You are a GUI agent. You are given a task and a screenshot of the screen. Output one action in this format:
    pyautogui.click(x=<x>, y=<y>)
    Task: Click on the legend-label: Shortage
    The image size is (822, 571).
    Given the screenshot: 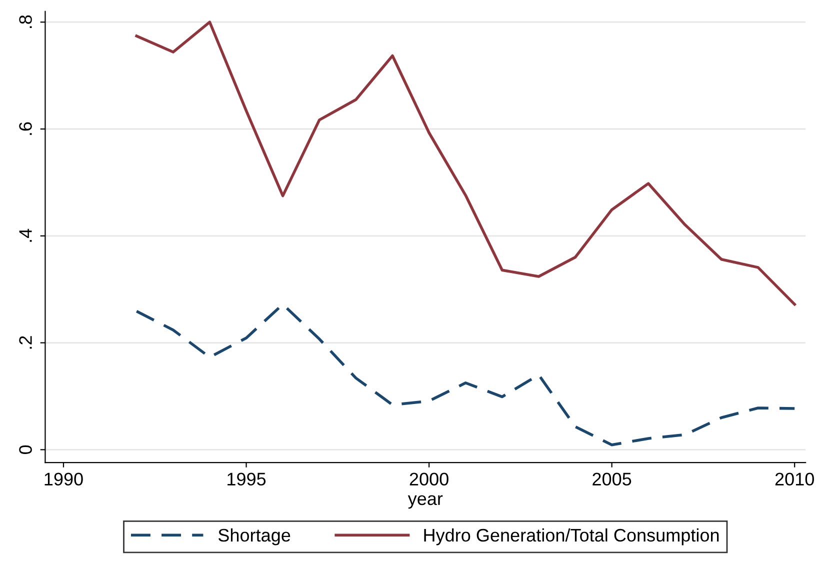 What is the action you would take?
    pyautogui.click(x=254, y=537)
    